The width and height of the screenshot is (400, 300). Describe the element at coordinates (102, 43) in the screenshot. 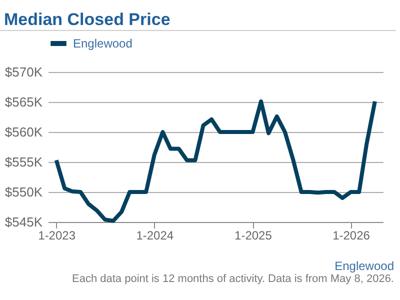

I see `legend-label: Englewood` at that location.